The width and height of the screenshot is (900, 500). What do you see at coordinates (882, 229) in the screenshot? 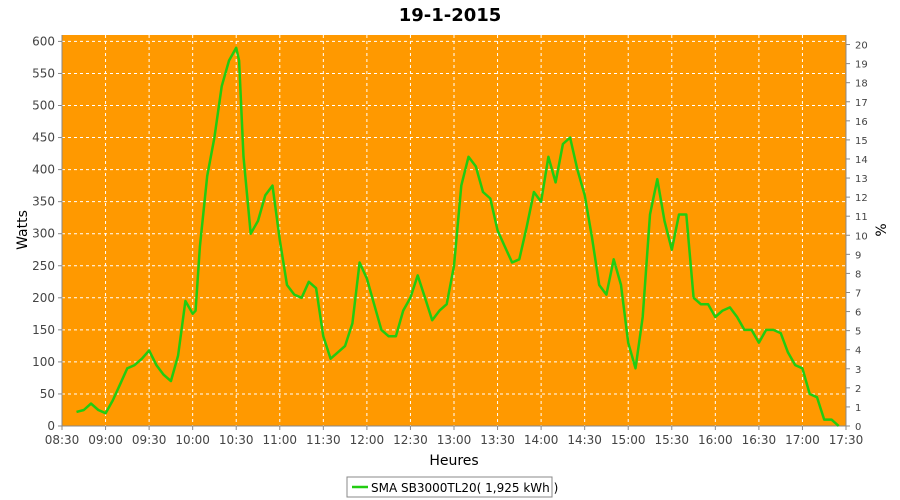
I see `y2-axis-label: %` at bounding box center [882, 229].